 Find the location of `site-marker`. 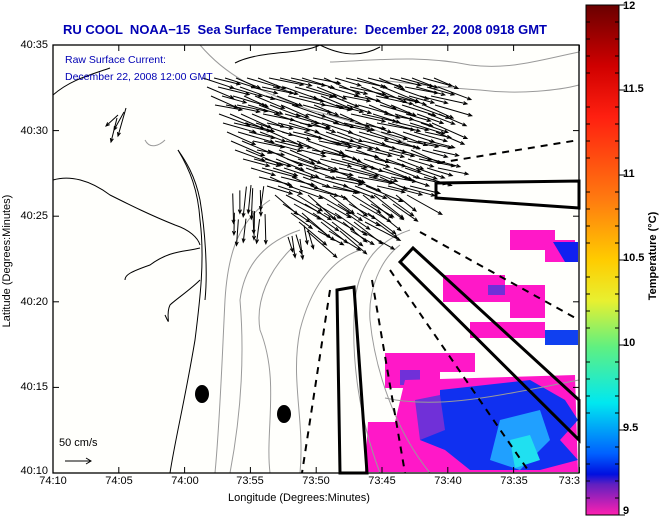

site-marker is located at coordinates (202, 394).